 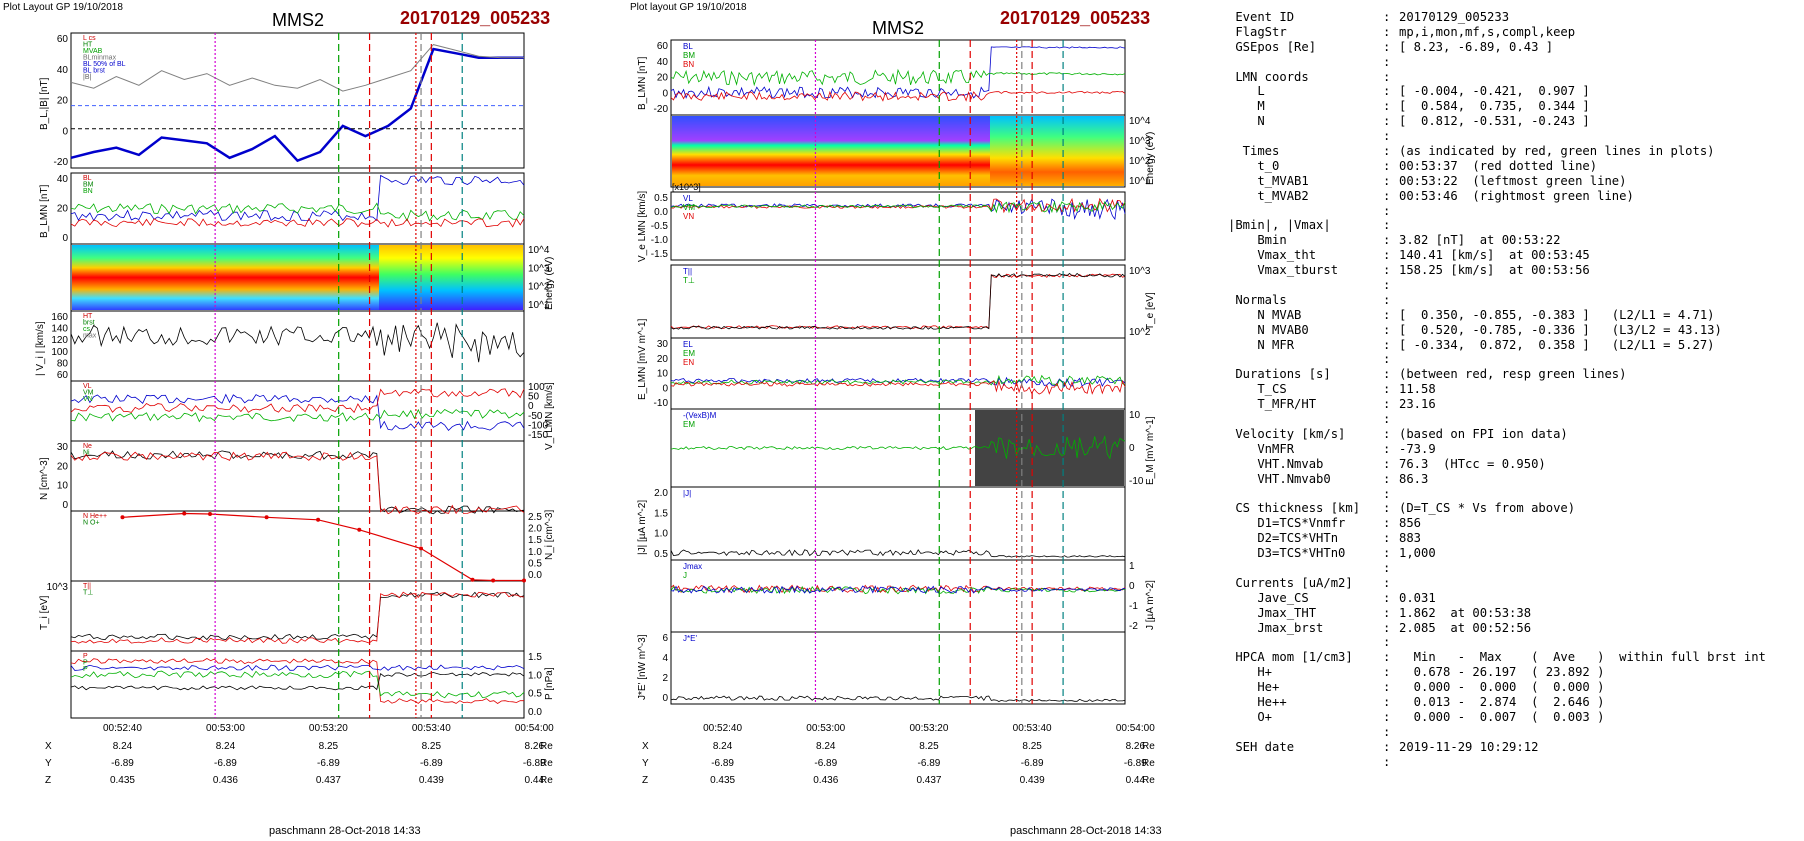 I want to click on left-legend-entry: VN, so click(x=88, y=399).